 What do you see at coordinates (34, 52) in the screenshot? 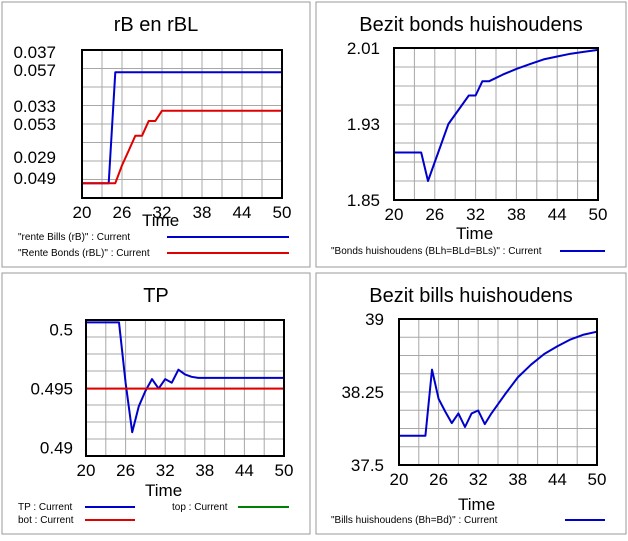
I see `y-tick-label: 0.037` at bounding box center [34, 52].